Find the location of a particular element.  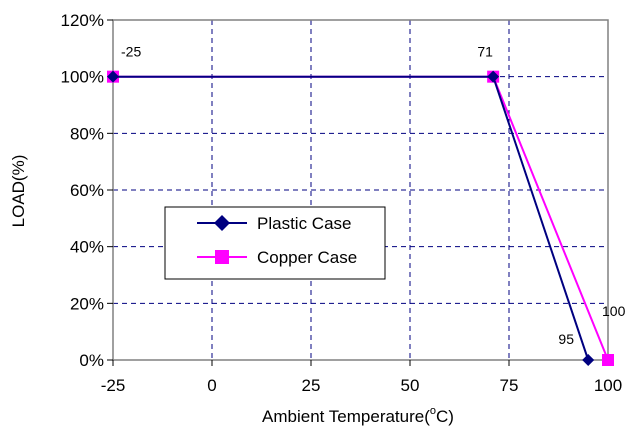

y-tick-label: 0% is located at coordinates (91, 360).